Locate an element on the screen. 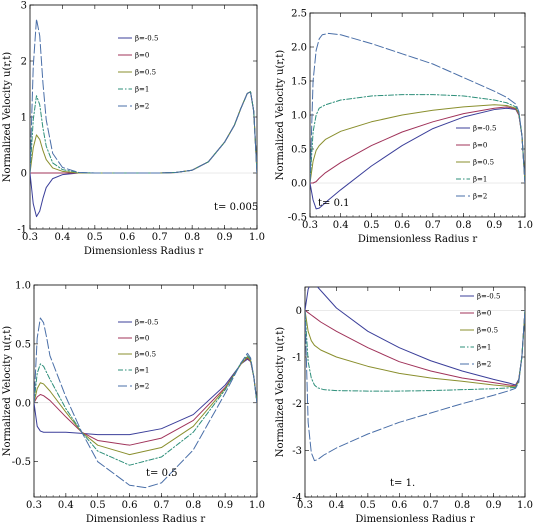 The height and width of the screenshot is (525, 535). y-tick-label: 2.0 is located at coordinates (299, 48).